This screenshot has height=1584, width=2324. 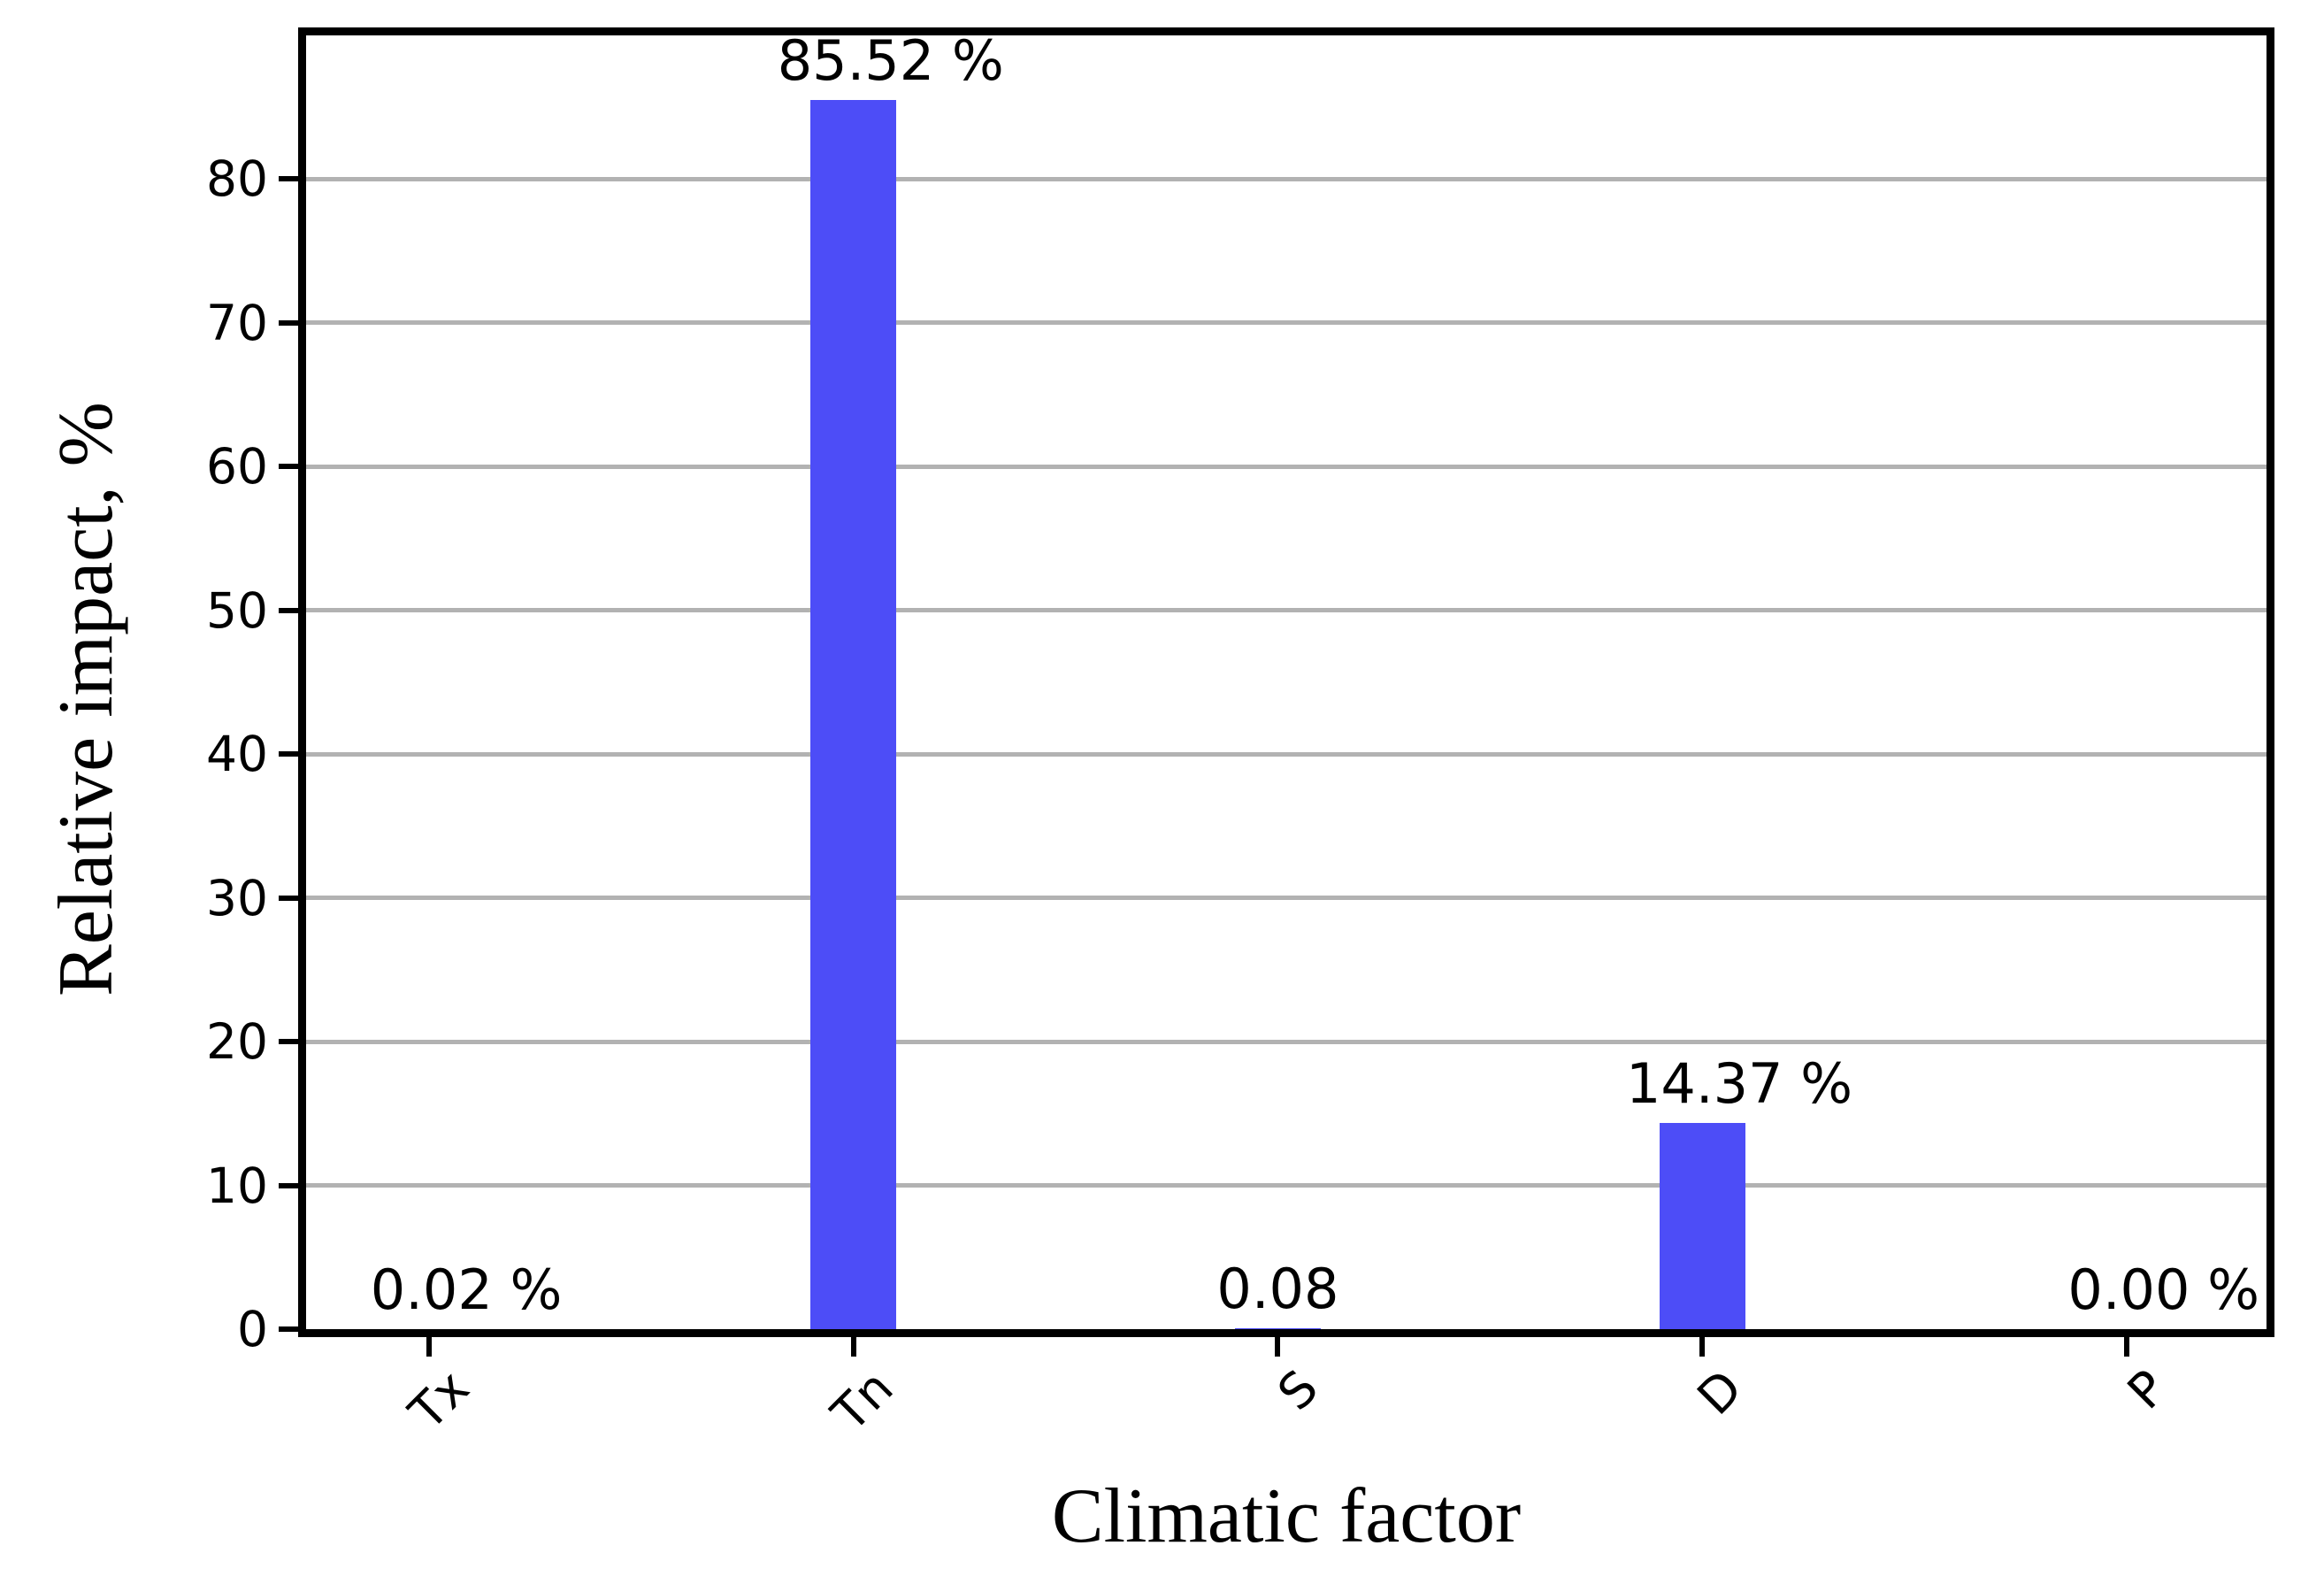 What do you see at coordinates (1739, 1083) in the screenshot?
I see `bar-value-label: 14.37 %` at bounding box center [1739, 1083].